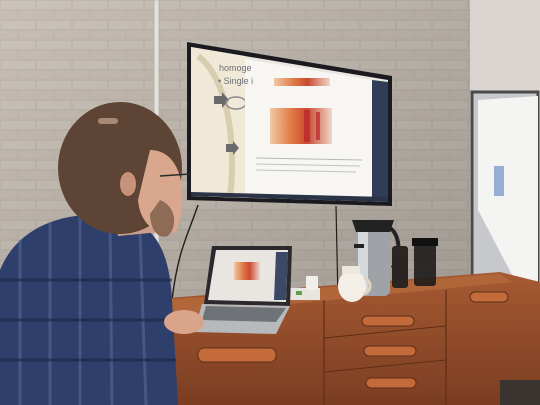  What do you see at coordinates (425, 262) in the screenshot?
I see `french-press` at bounding box center [425, 262].